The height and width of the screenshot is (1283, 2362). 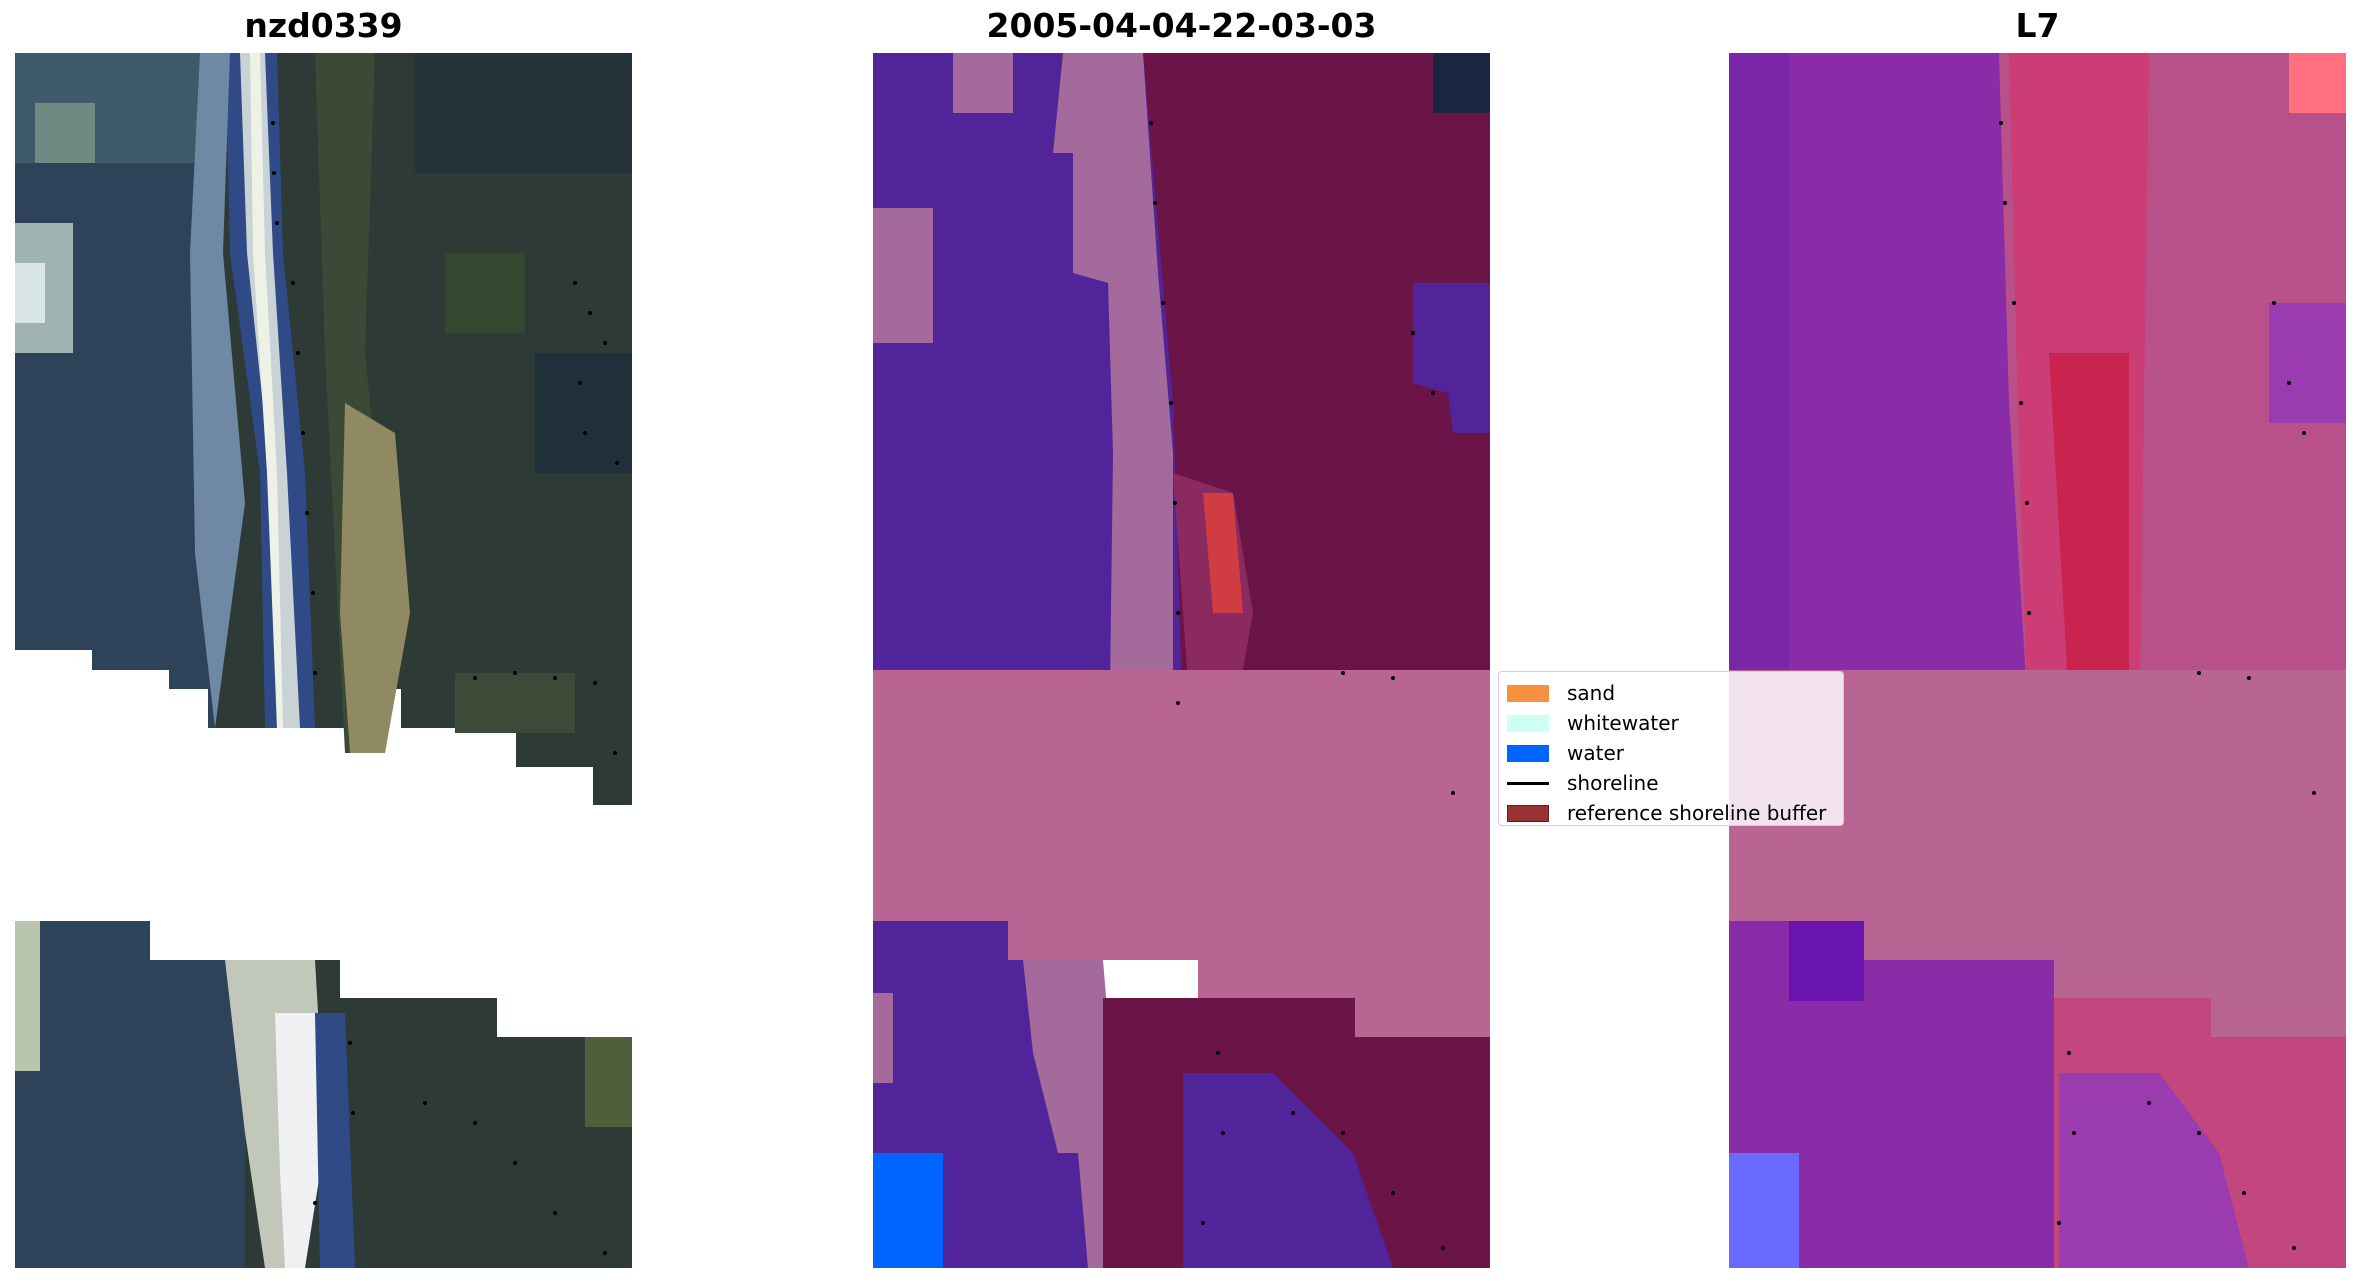 What do you see at coordinates (1675, 693) in the screenshot?
I see `legend-item-sand: sand` at bounding box center [1675, 693].